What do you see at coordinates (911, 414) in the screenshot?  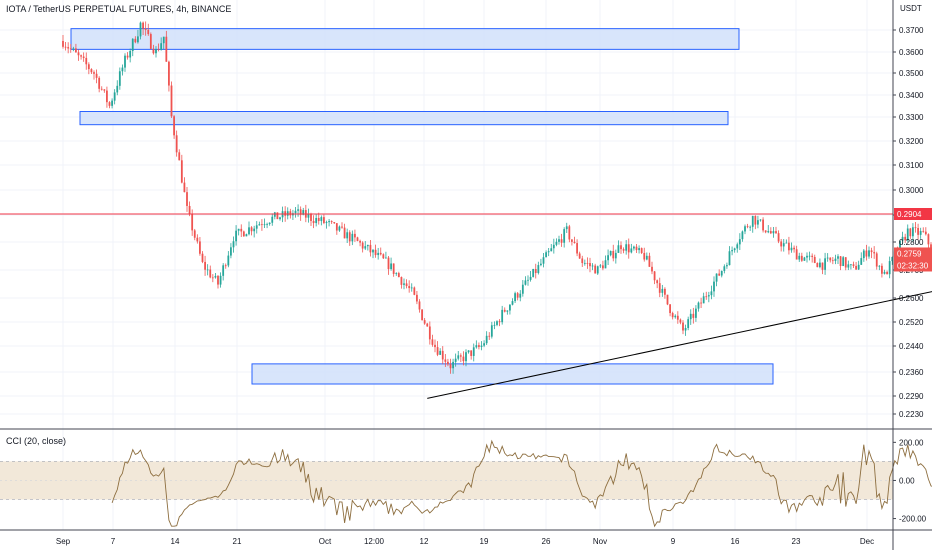 I see `price-tick-label: 0.2230` at bounding box center [911, 414].